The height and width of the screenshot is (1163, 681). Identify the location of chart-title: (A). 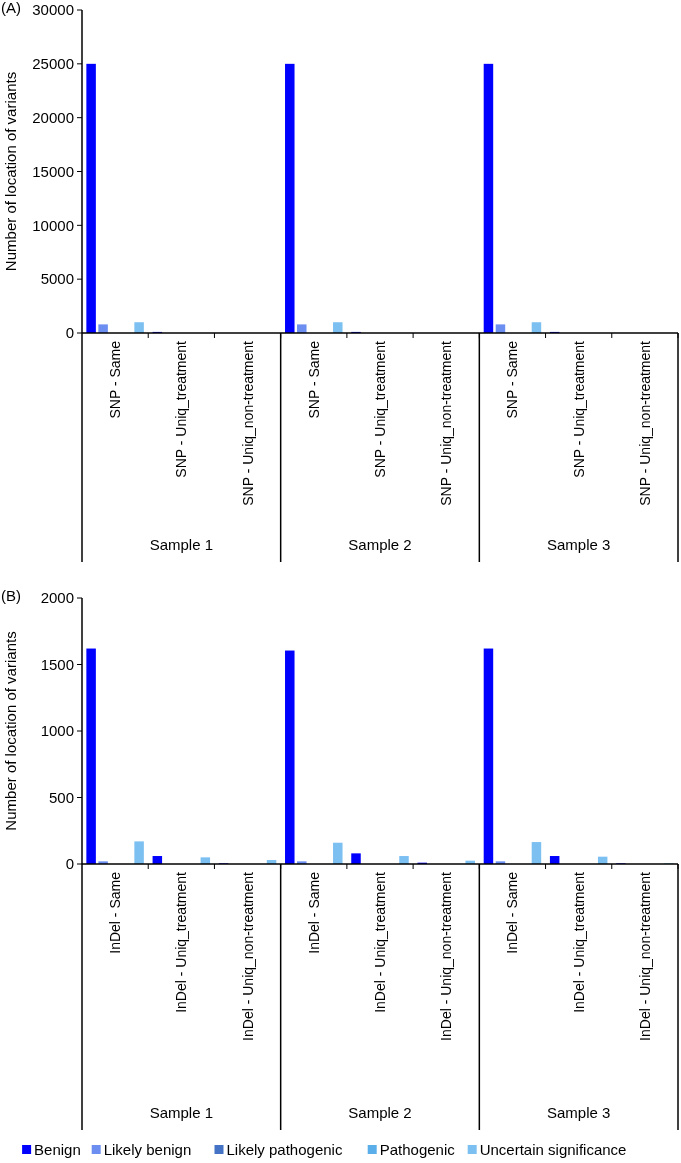
(11, 8).